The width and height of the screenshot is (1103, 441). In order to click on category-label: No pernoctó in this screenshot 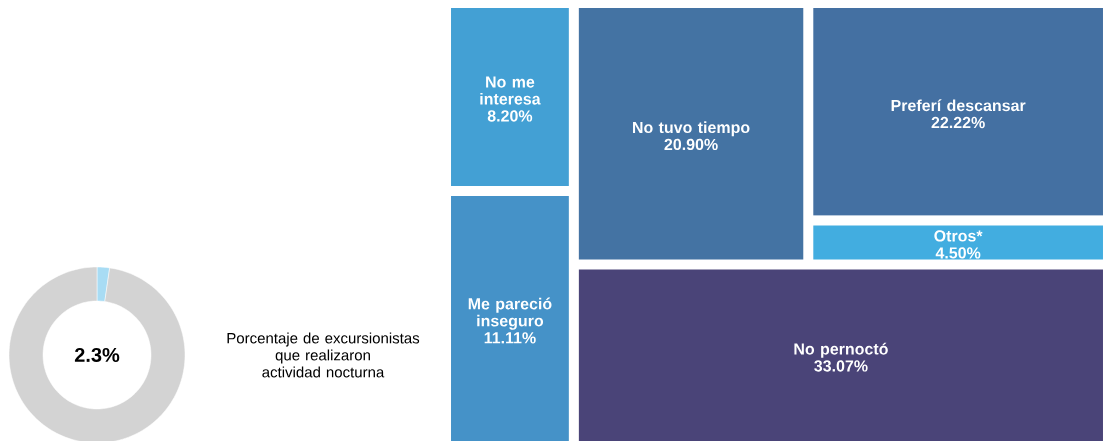, I will do `click(841, 350)`.